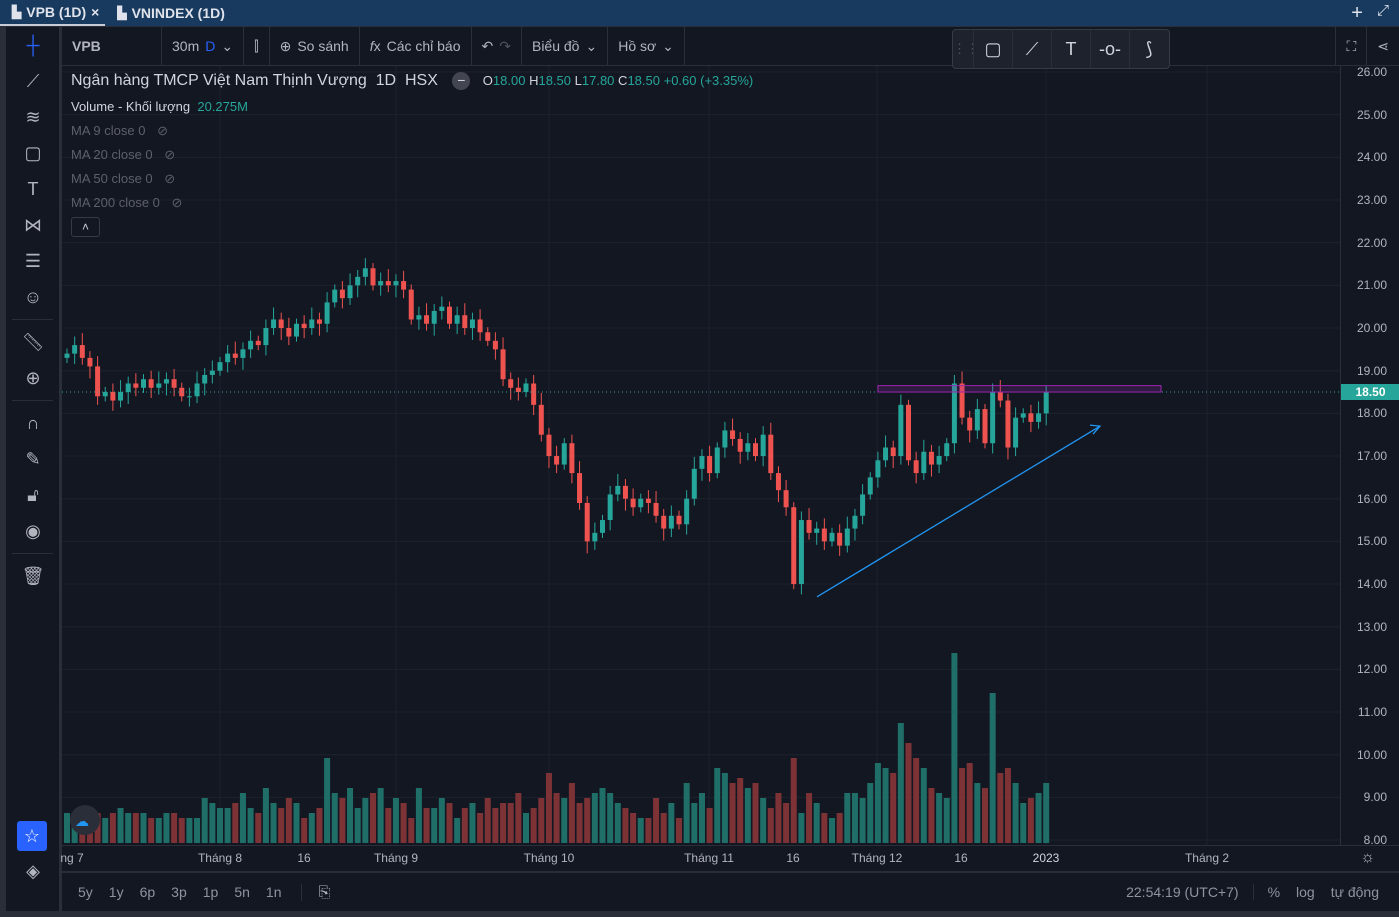  I want to click on time-tick: Tháng 8, so click(220, 858).